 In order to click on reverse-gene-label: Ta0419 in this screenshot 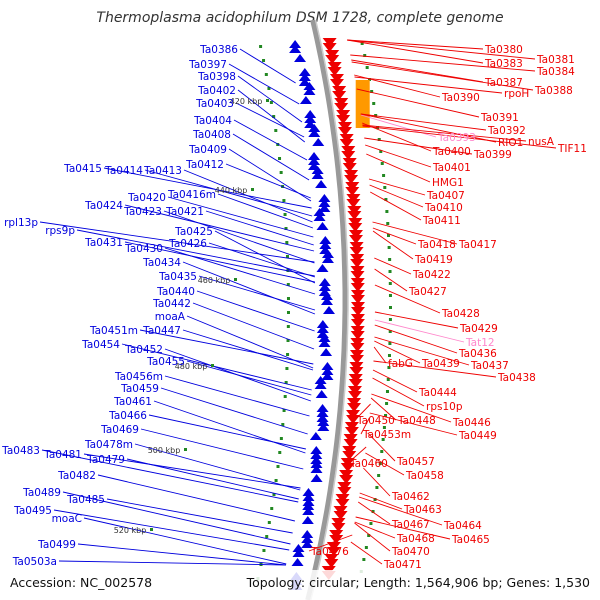, I will do `click(433, 260)`.